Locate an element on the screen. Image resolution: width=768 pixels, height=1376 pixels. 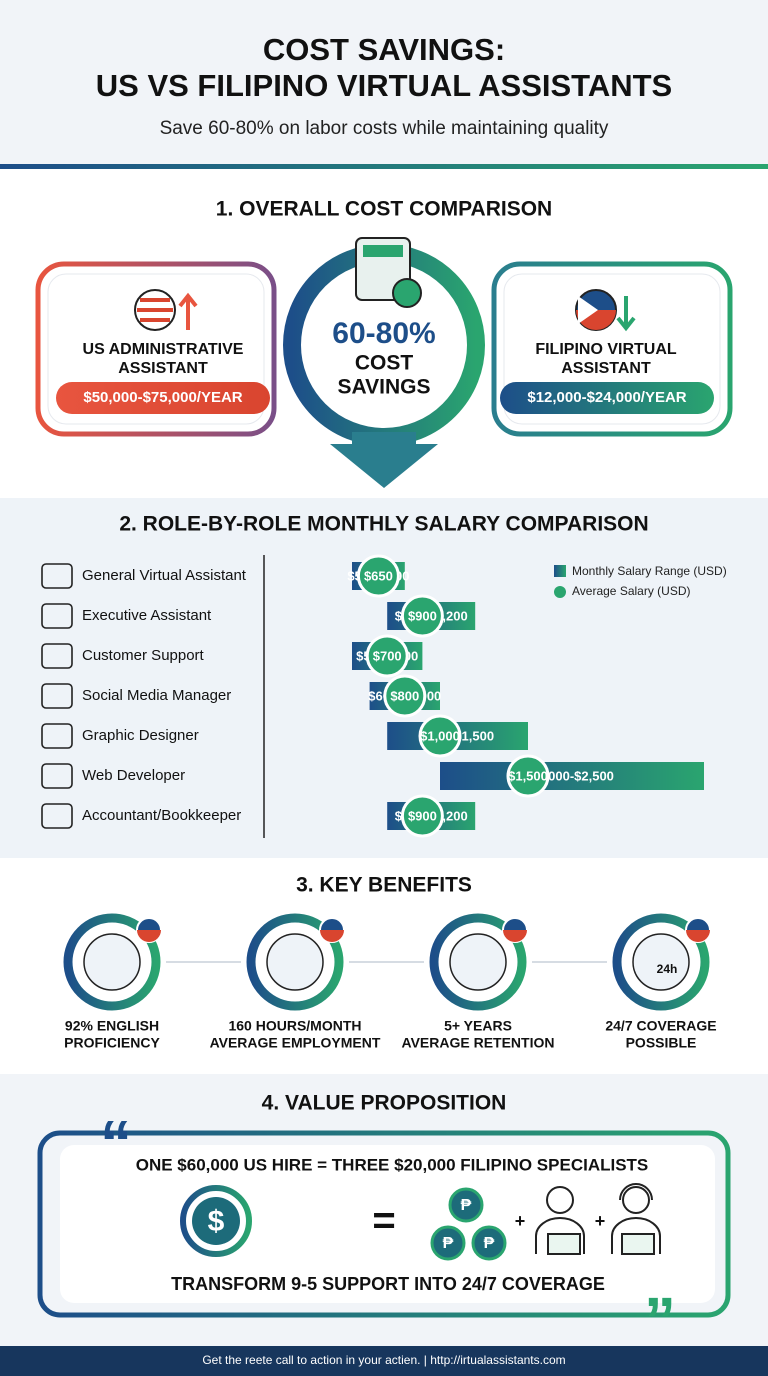
average-label: $800 is located at coordinates (404, 695).